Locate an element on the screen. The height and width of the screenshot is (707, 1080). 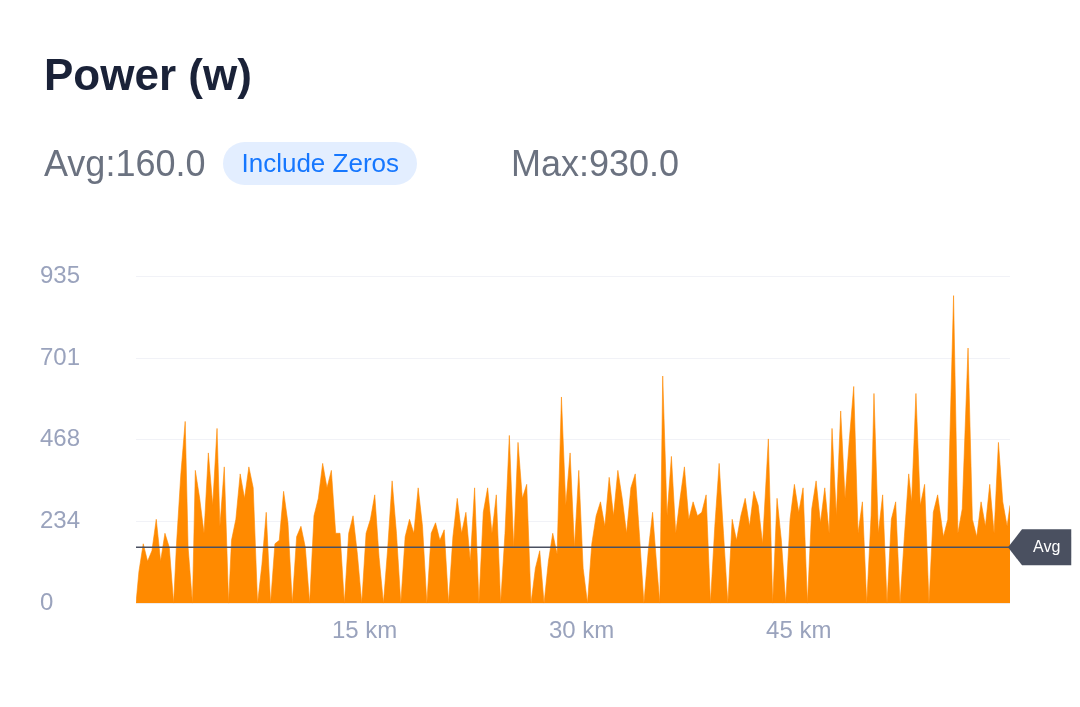
y-tick-label: 234 is located at coordinates (60, 520).